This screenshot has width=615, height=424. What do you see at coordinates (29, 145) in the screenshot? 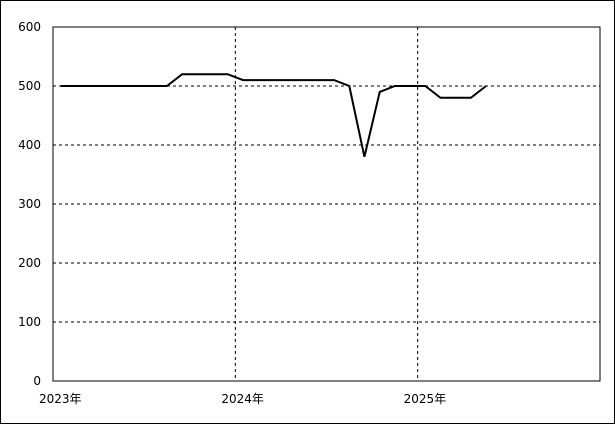
I see `y-tick-label: 400` at bounding box center [29, 145].